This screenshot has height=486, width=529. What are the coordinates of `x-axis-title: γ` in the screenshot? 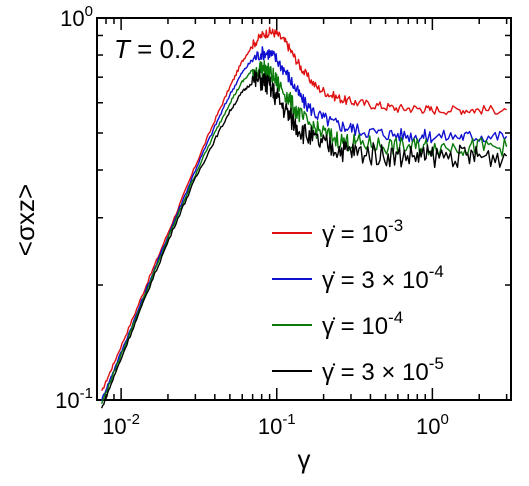 It's located at (304, 459).